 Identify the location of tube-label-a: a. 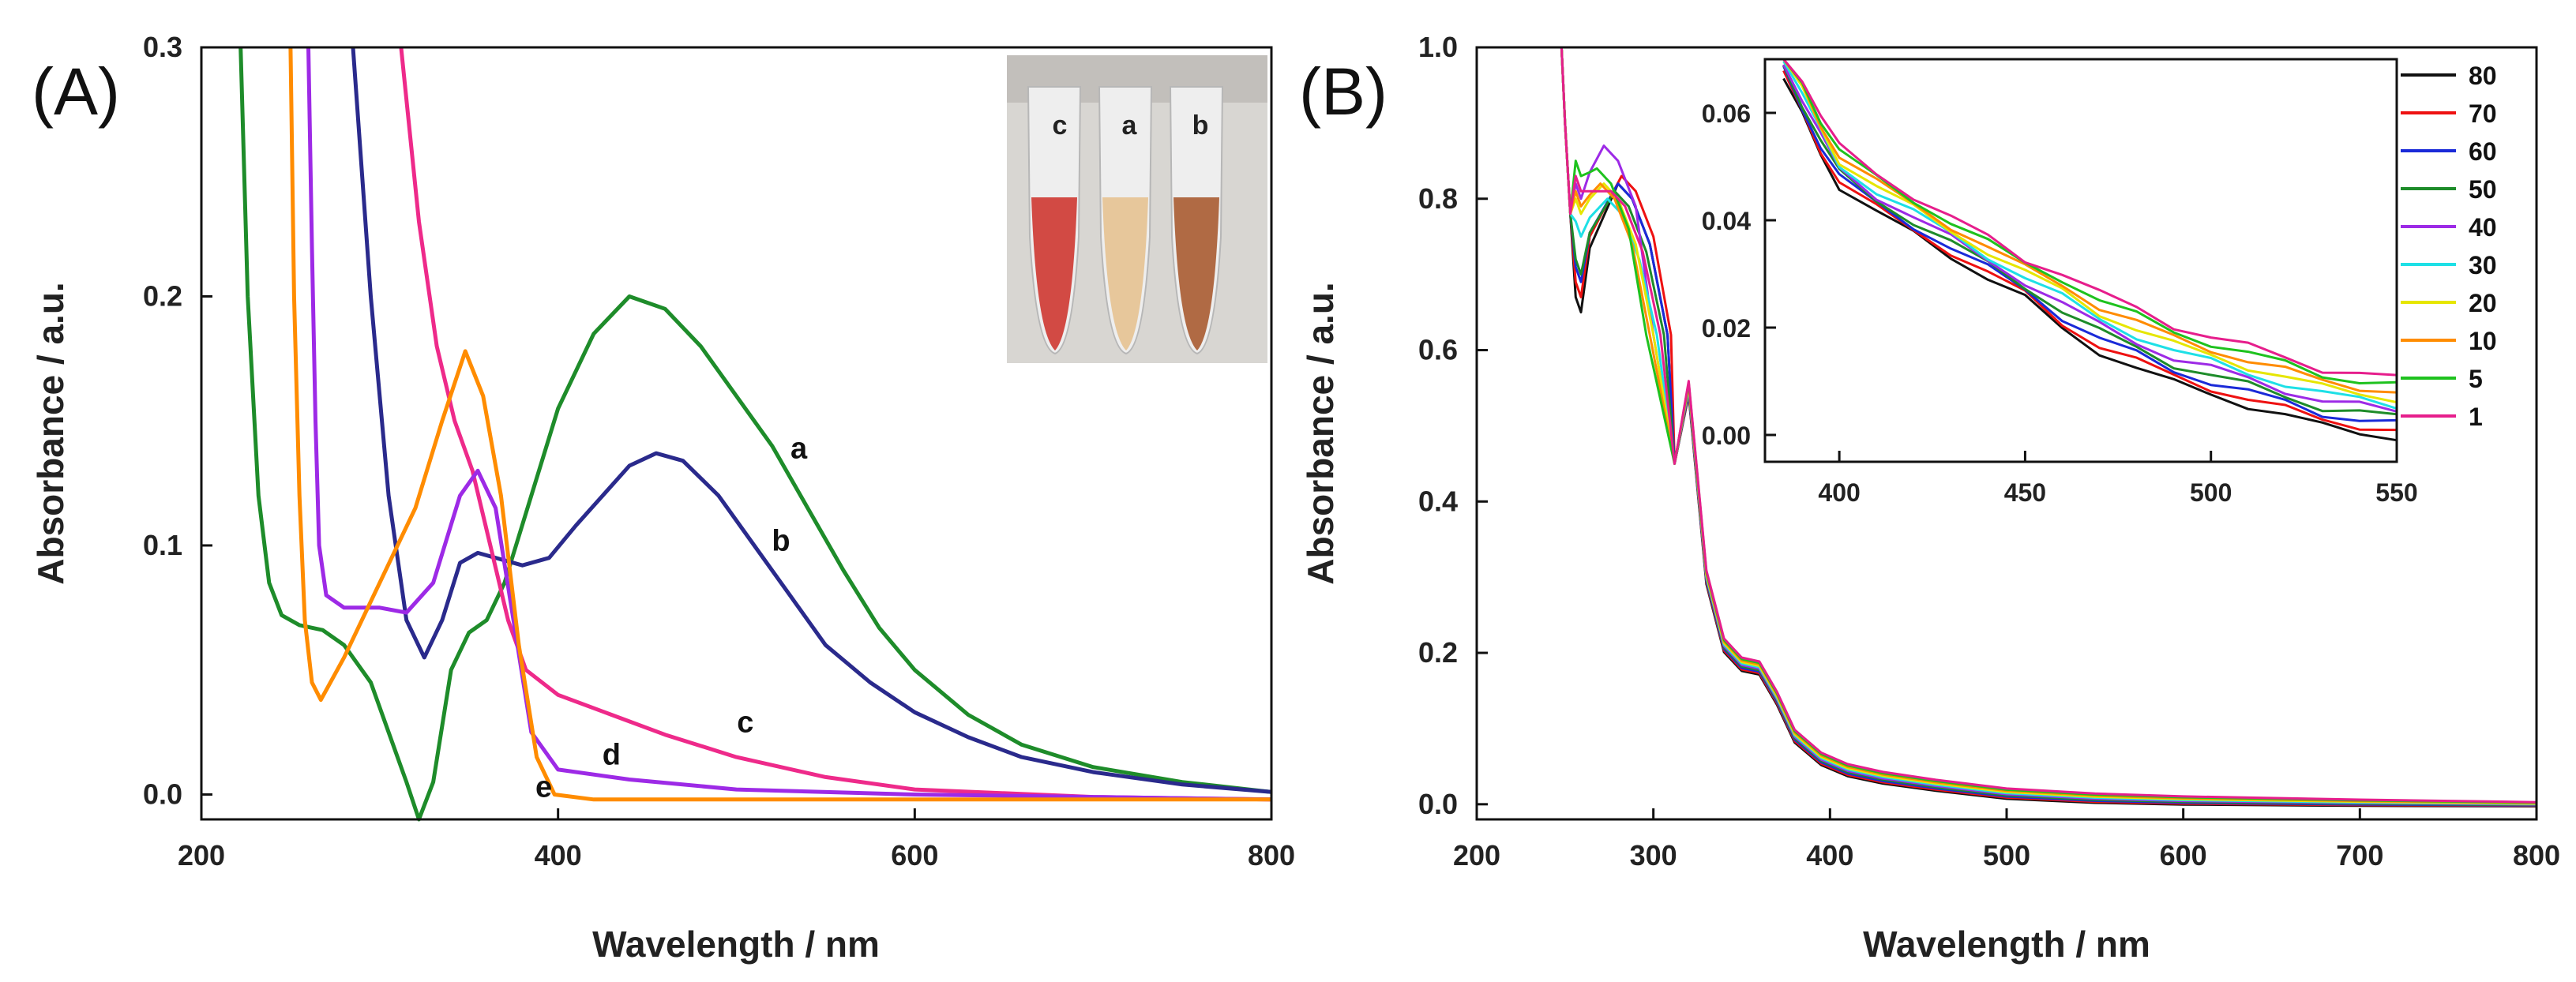
(1130, 126).